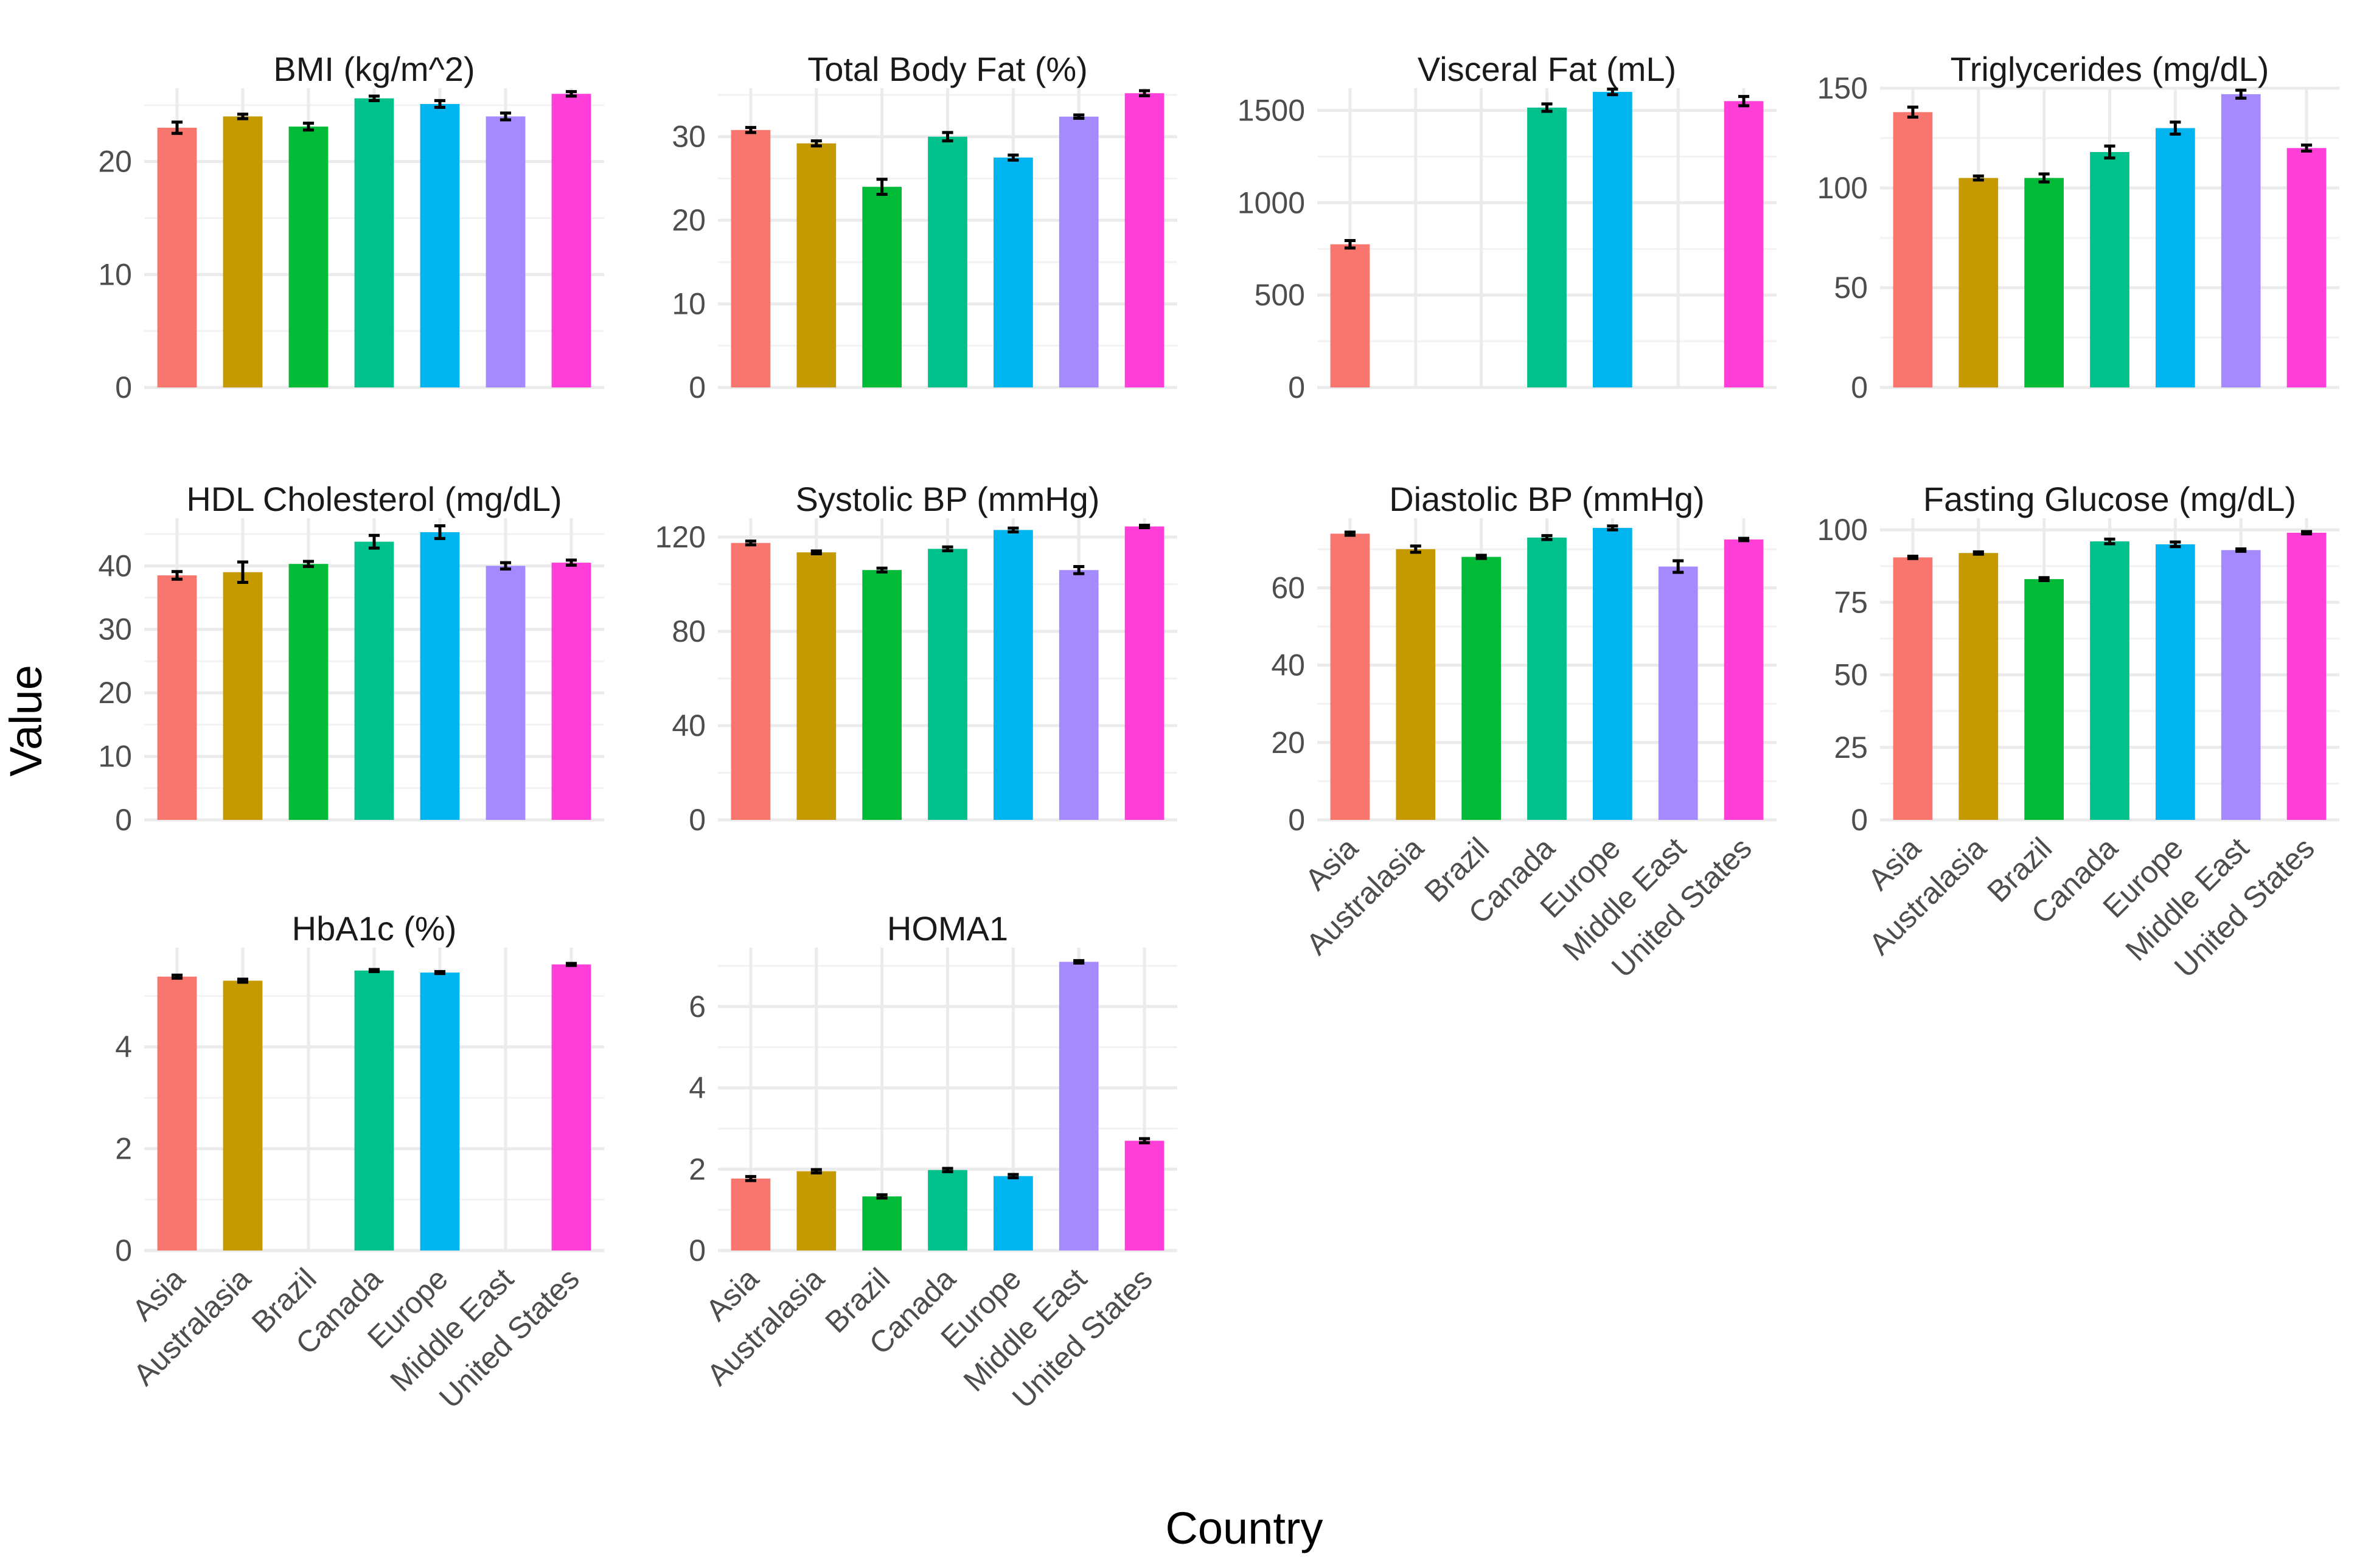 The image size is (2357, 1568). Describe the element at coordinates (1851, 747) in the screenshot. I see `y-tick-label: 25` at that location.